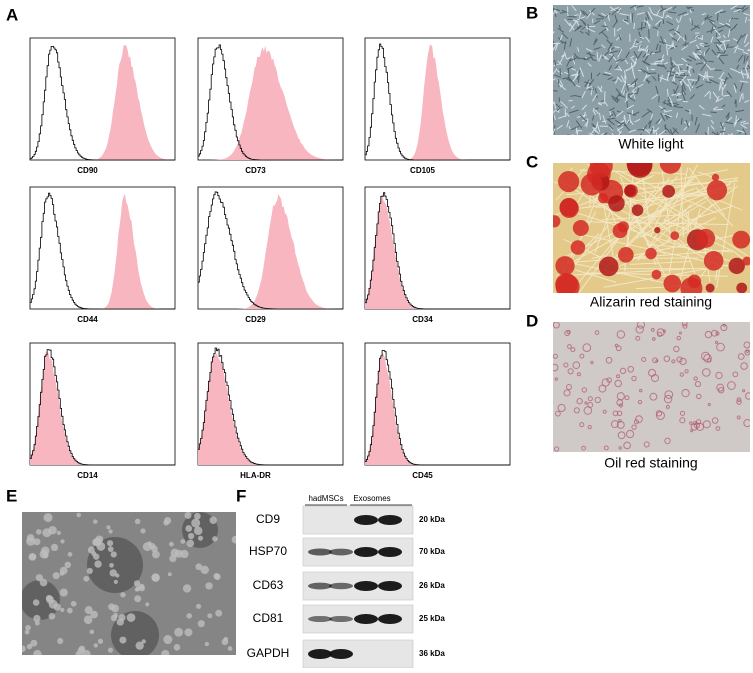 The width and height of the screenshot is (753, 673). I want to click on size-label: 20 kDa, so click(432, 519).